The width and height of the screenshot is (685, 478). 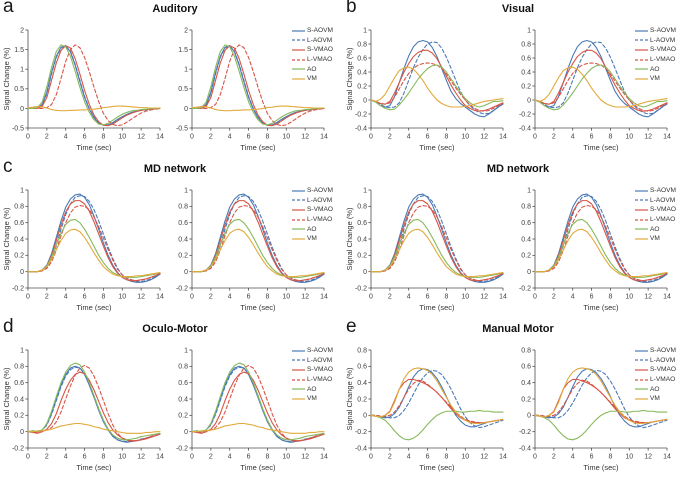 What do you see at coordinates (518, 329) in the screenshot?
I see `panel-title-manual-motor: Manual Motor` at bounding box center [518, 329].